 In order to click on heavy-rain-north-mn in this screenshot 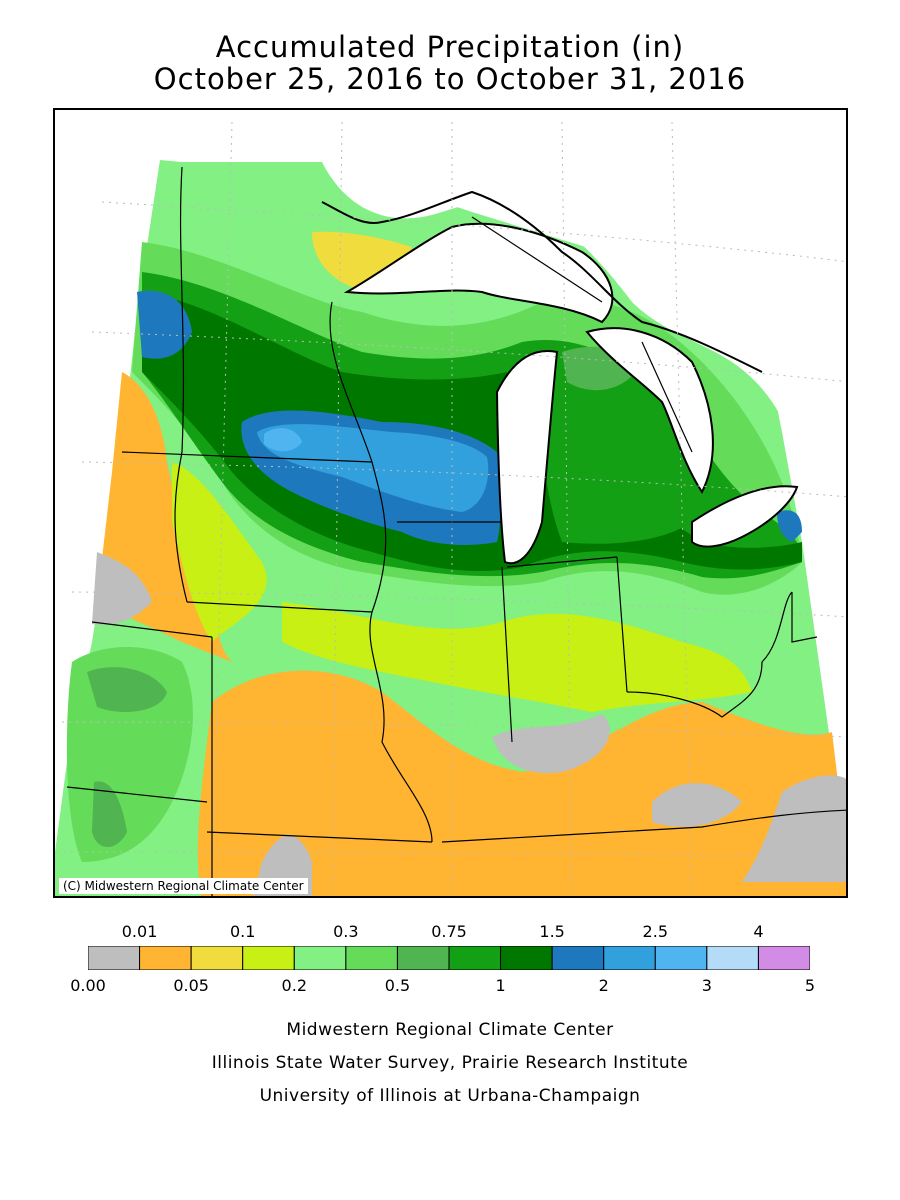, I will do `click(164, 324)`.